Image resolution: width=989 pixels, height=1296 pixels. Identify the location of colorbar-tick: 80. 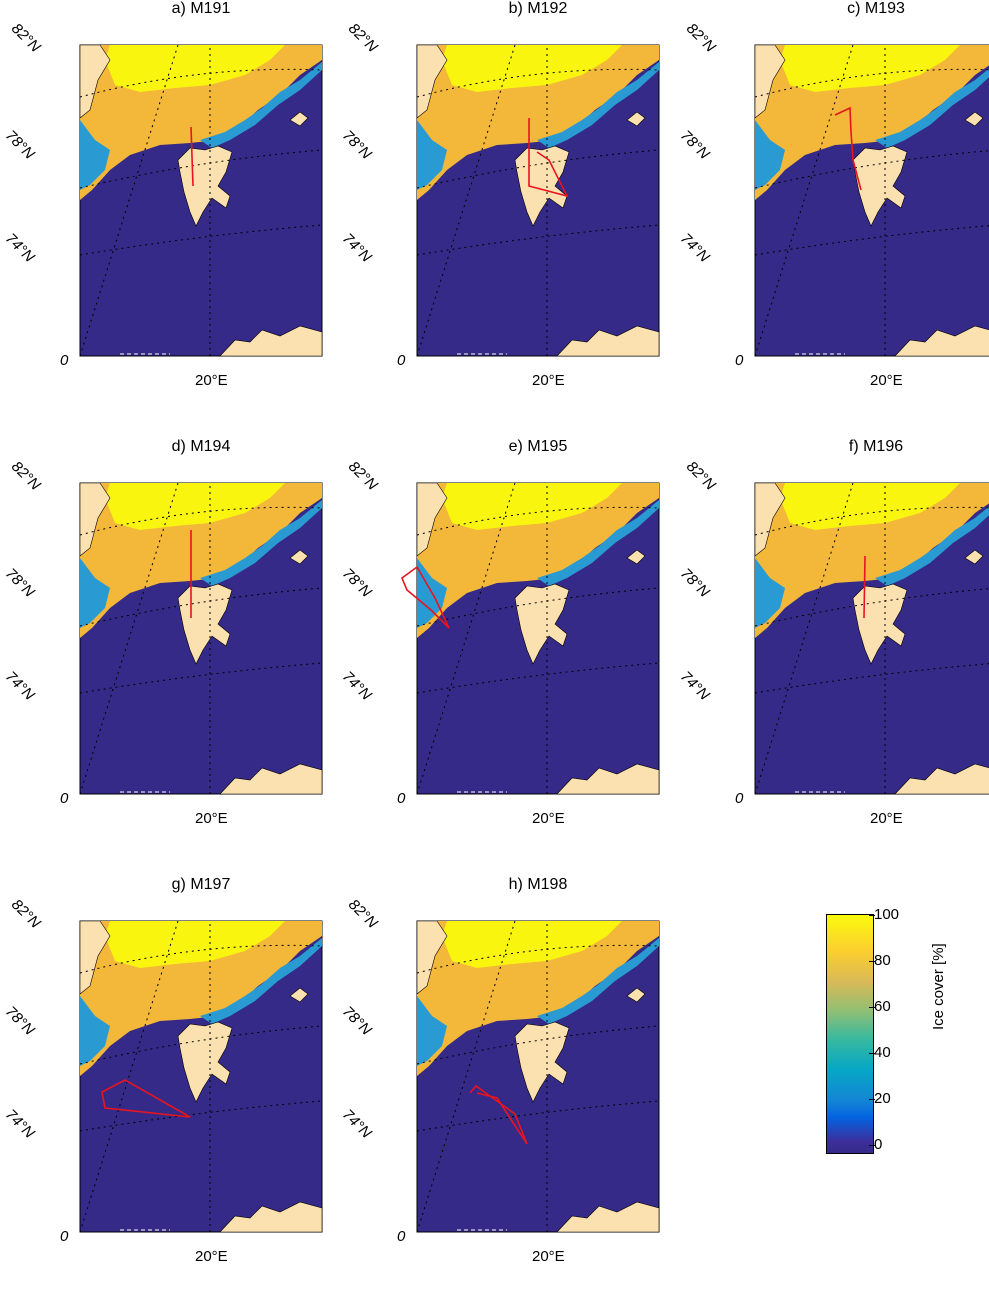
(880, 960).